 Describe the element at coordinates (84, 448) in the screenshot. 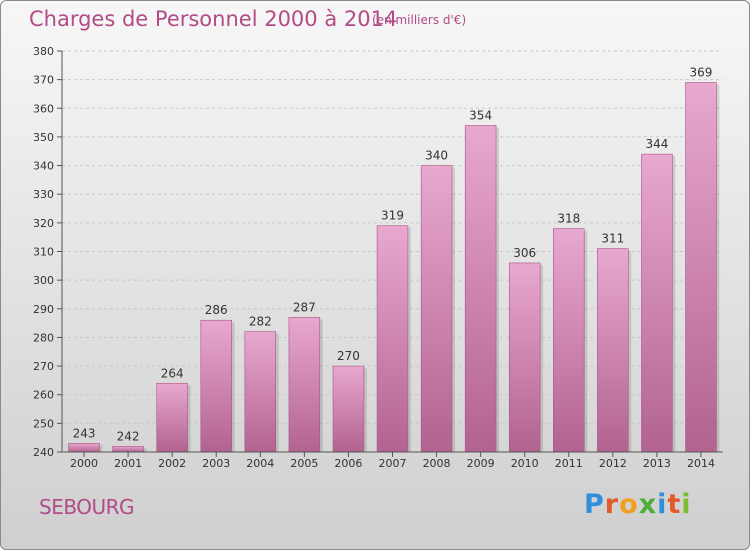

I see `bar-2000` at that location.